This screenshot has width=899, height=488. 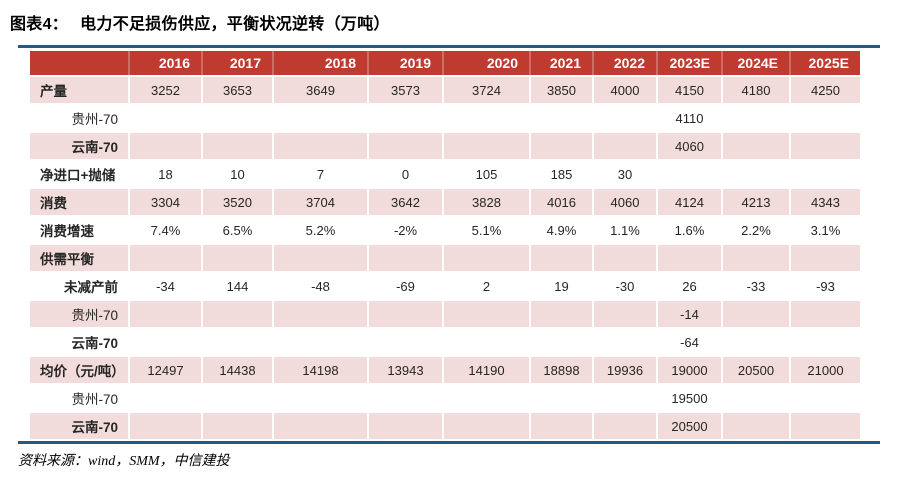 I want to click on table-cell: 185, so click(x=562, y=174).